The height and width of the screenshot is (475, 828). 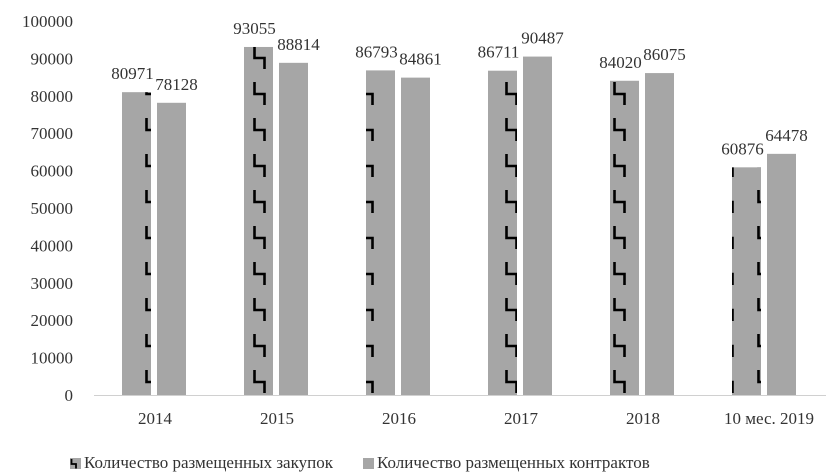 What do you see at coordinates (52, 171) in the screenshot?
I see `y-tick-label: 60000` at bounding box center [52, 171].